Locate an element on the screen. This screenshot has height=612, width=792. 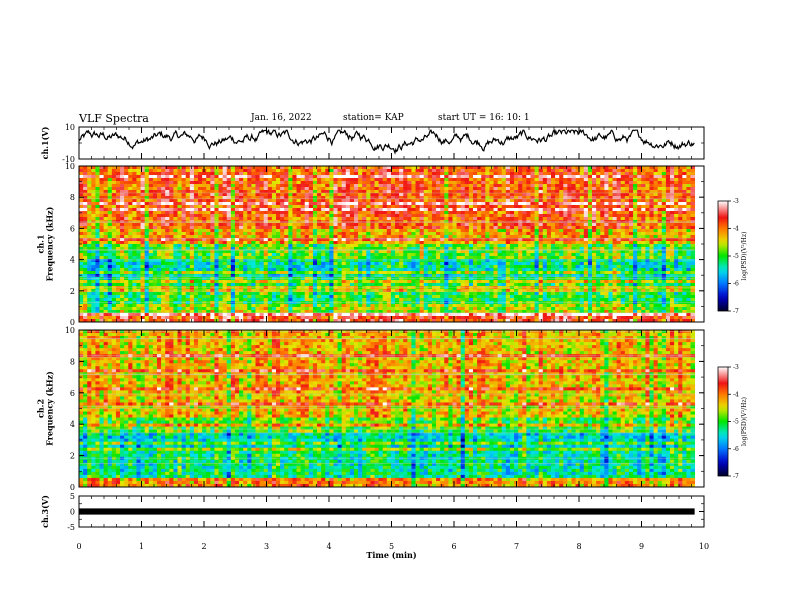
ch1-spec-ytick-label: 2 is located at coordinates (72, 291).